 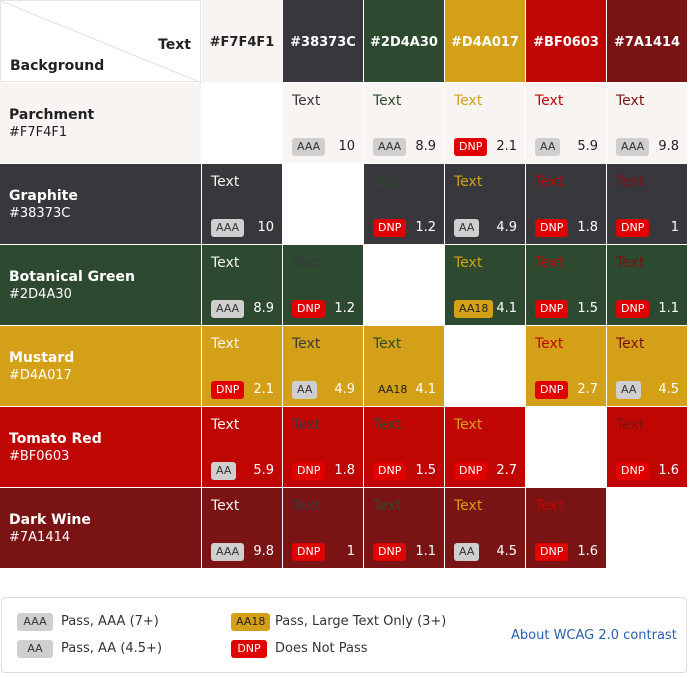 What do you see at coordinates (404, 41) in the screenshot?
I see `column-header: #2D4A30` at bounding box center [404, 41].